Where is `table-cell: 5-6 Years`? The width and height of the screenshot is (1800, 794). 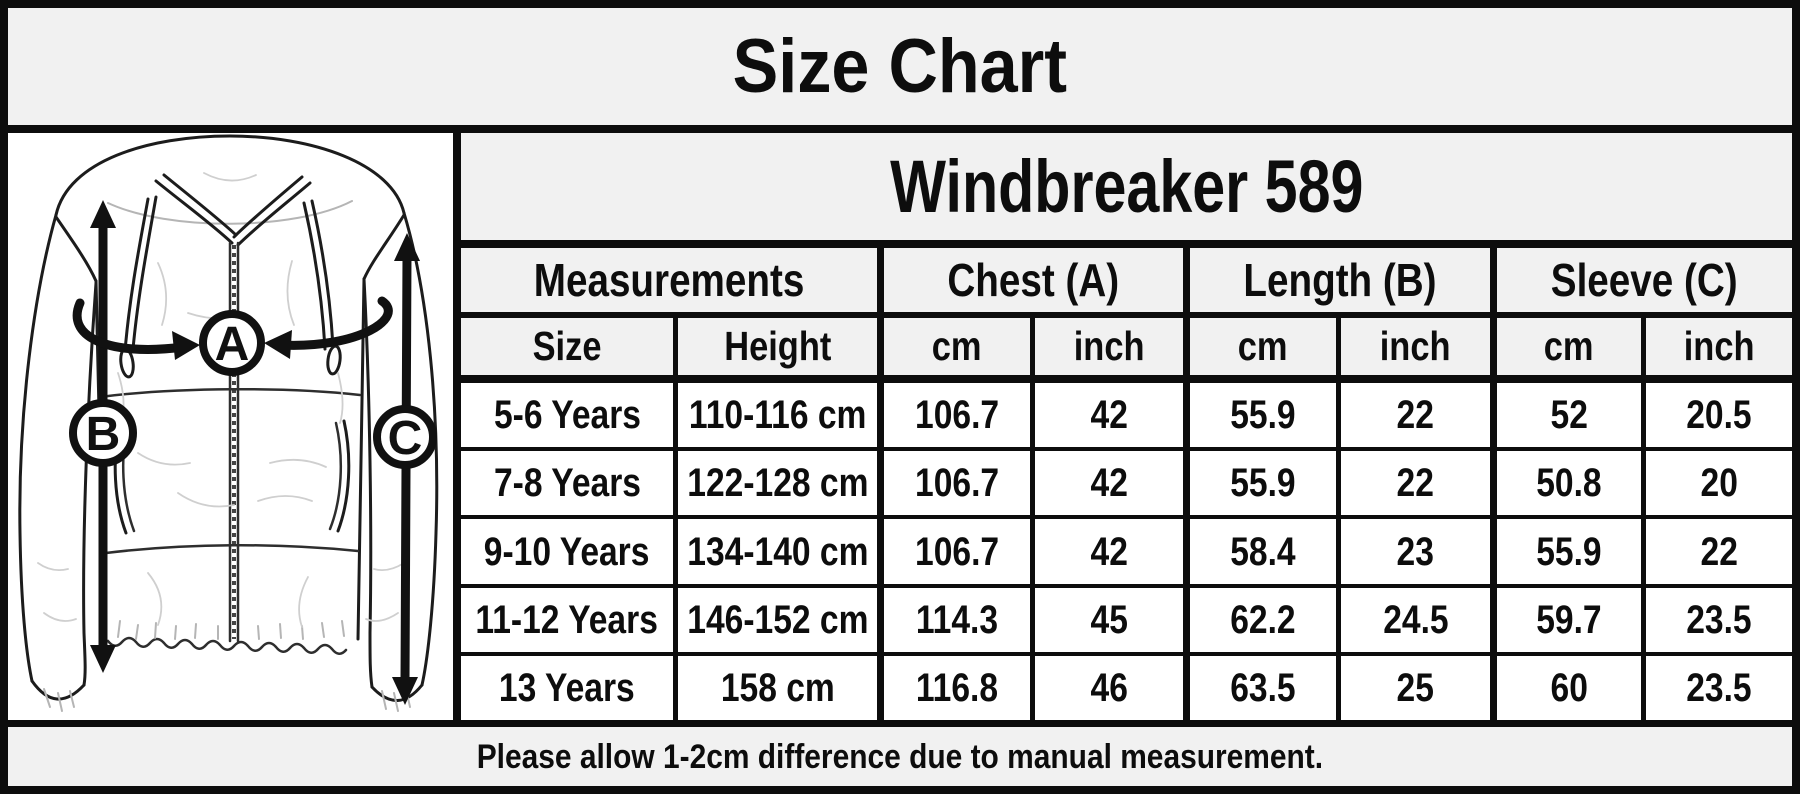 table-cell: 5-6 Years is located at coordinates (567, 415).